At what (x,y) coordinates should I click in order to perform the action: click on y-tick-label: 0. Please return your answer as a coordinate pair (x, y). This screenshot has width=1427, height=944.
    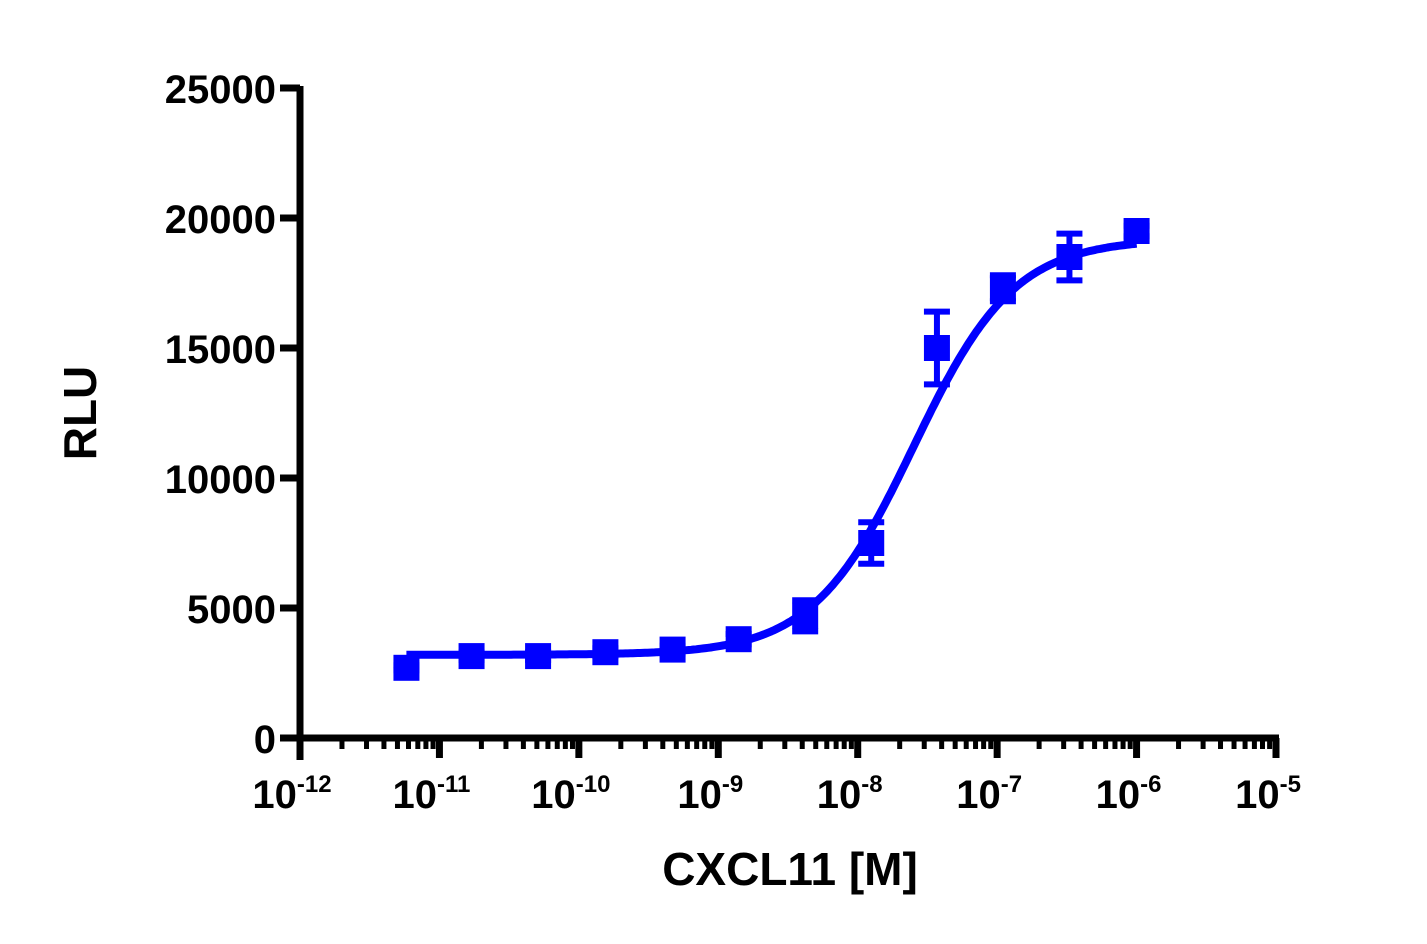
    Looking at the image, I should click on (265, 740).